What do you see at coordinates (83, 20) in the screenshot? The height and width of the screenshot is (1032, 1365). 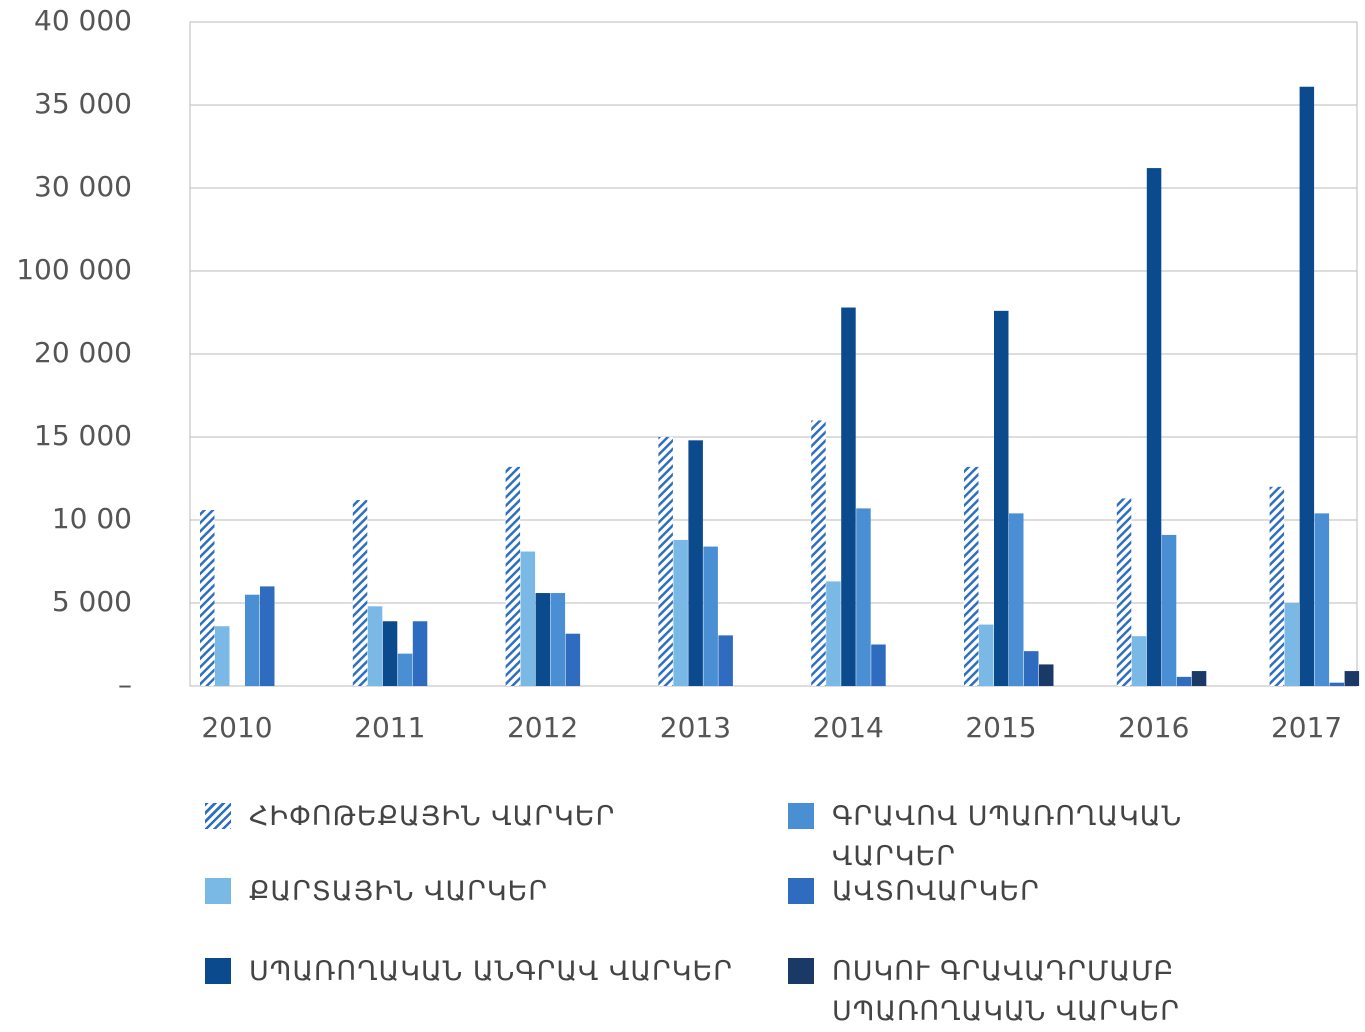 I see `y-tick-label: 40 000` at bounding box center [83, 20].